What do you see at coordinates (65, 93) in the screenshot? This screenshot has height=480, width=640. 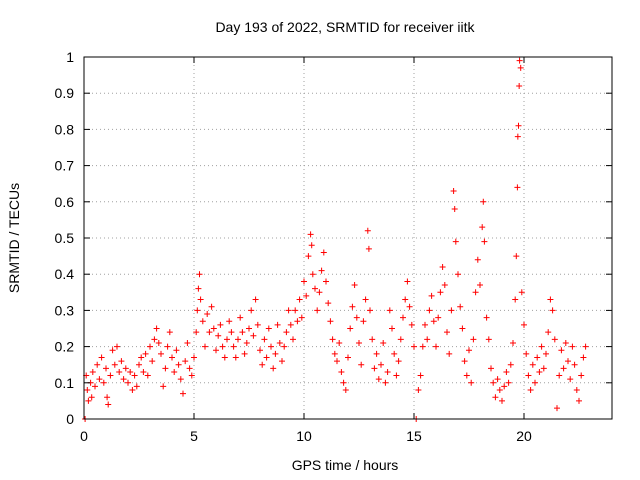 I see `y-tick-label: 0.9` at bounding box center [65, 93].